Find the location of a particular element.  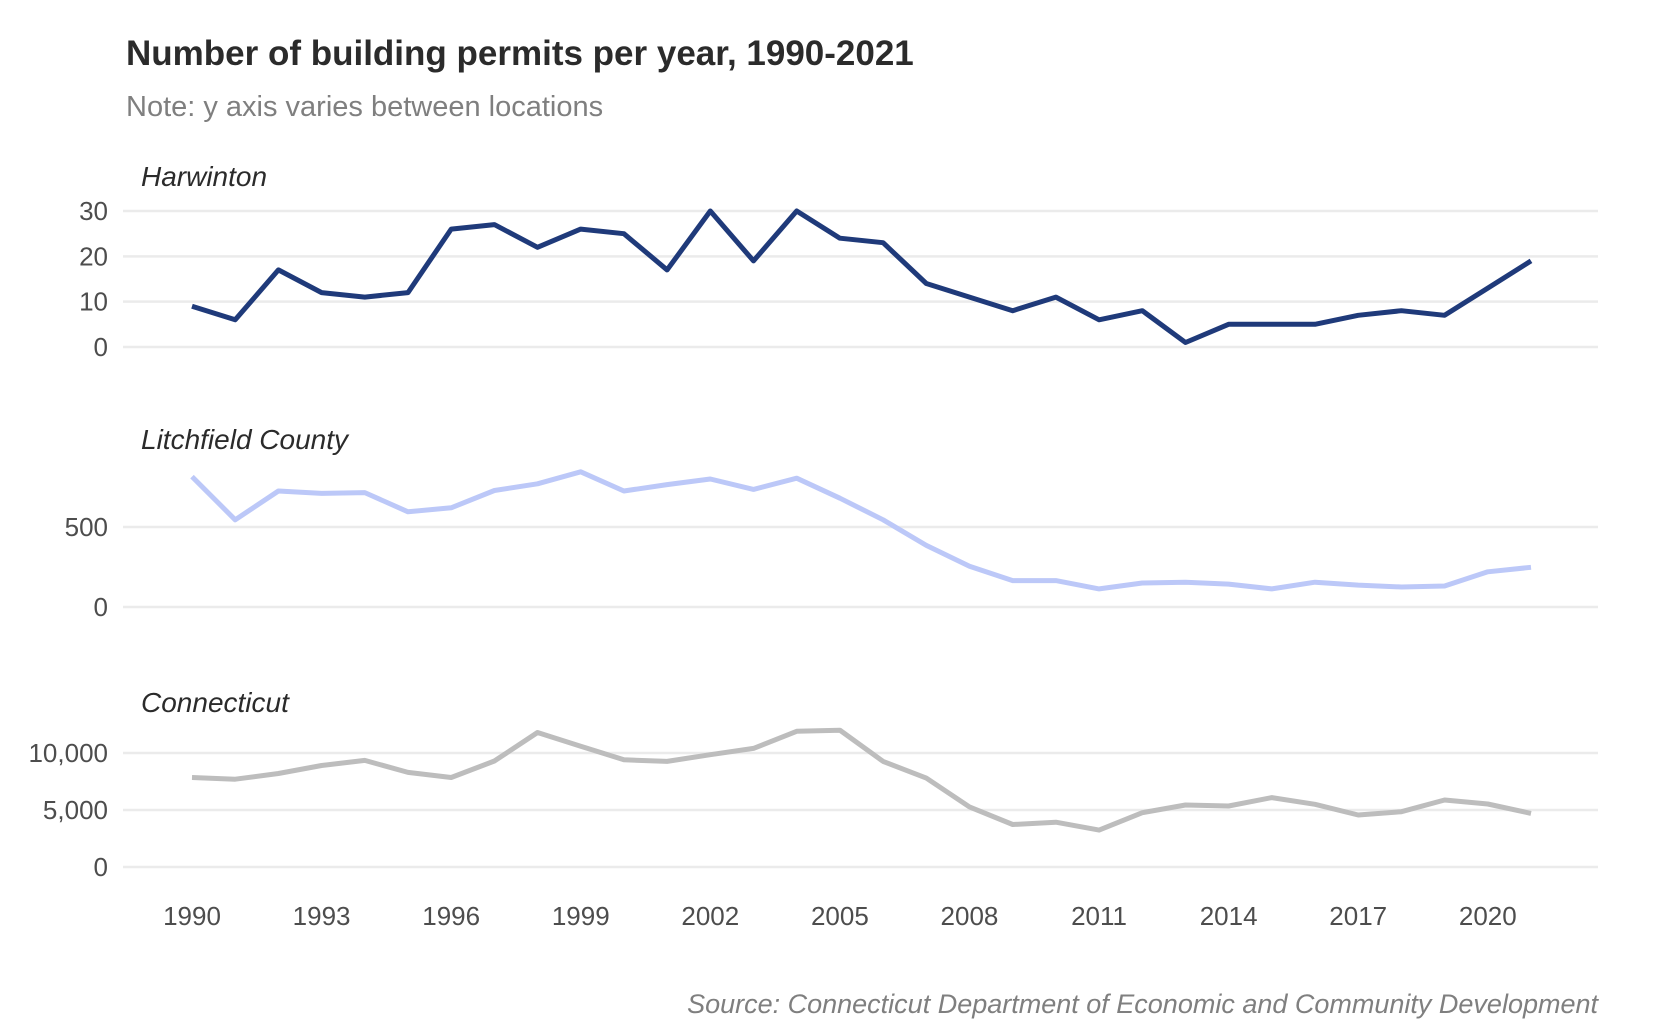

line-harwinton is located at coordinates (862, 276).